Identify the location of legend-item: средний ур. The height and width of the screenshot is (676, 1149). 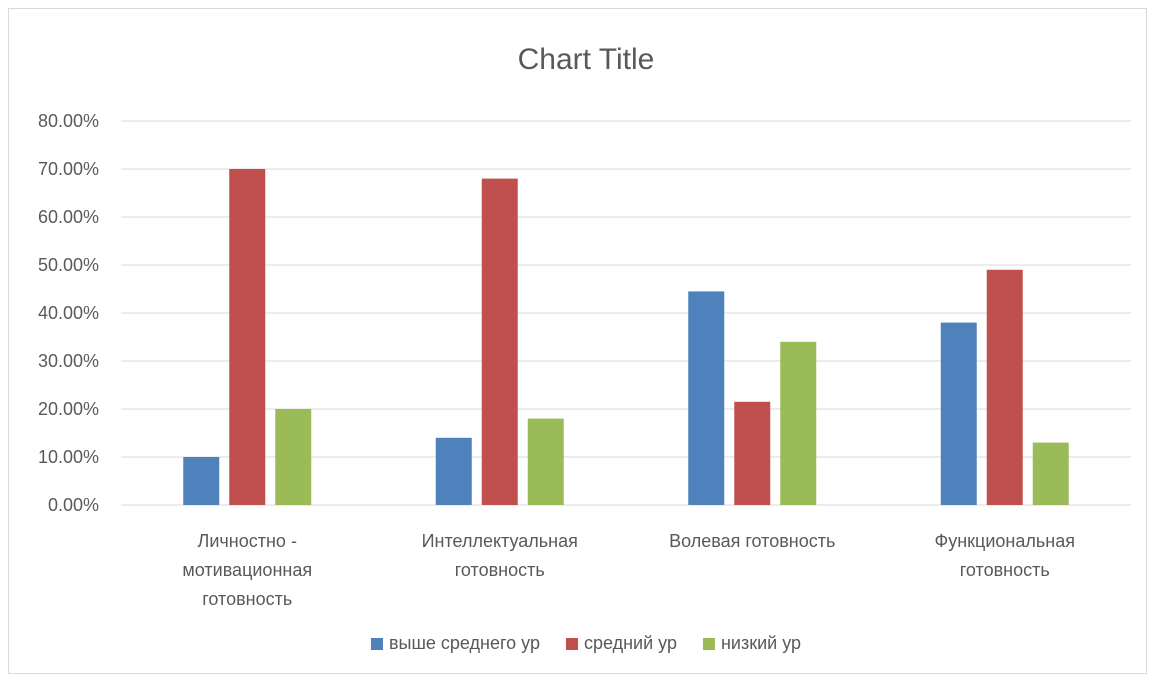
(621, 643).